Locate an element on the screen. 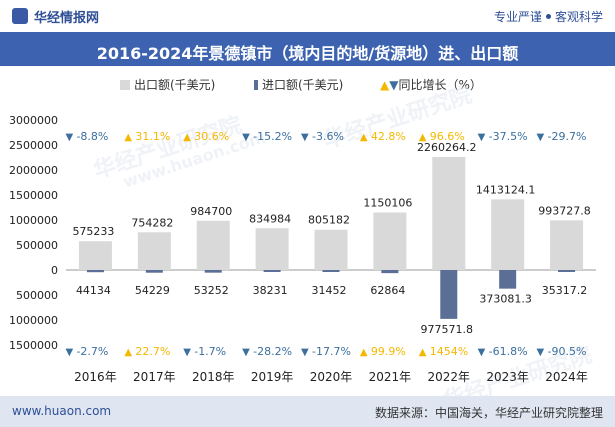  export-value-label: 1413124.1 is located at coordinates (506, 189).